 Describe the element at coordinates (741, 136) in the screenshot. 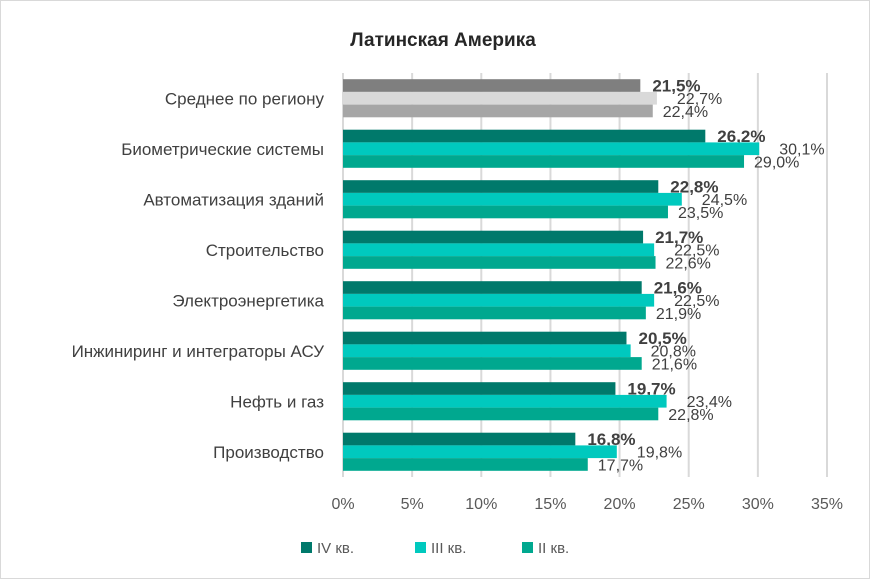

I see `data-label: 26,2%` at that location.